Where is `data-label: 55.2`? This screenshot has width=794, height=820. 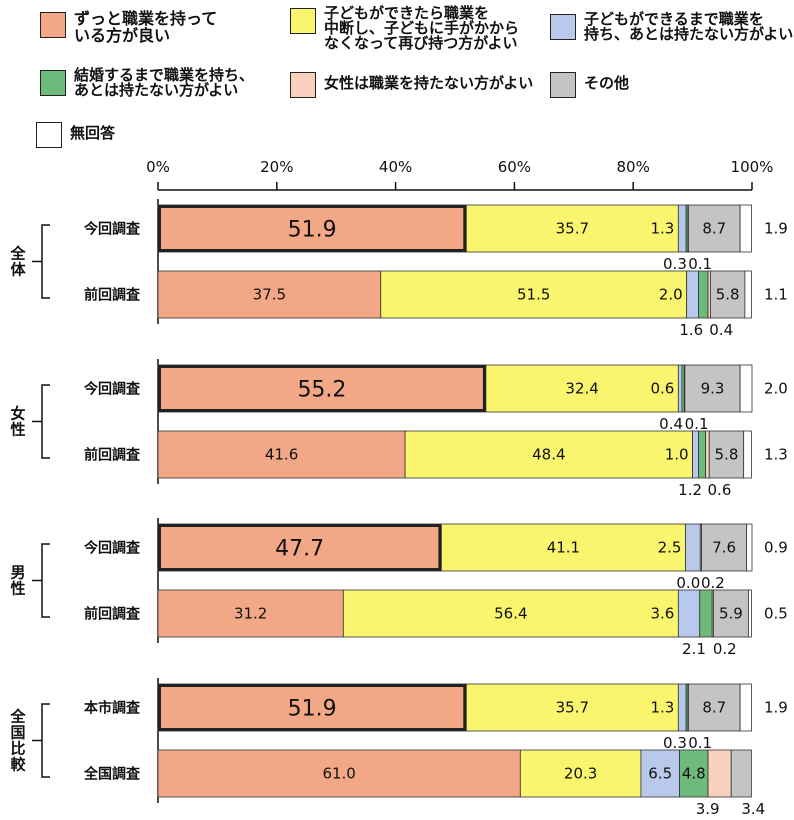
data-label: 55.2 is located at coordinates (321, 390).